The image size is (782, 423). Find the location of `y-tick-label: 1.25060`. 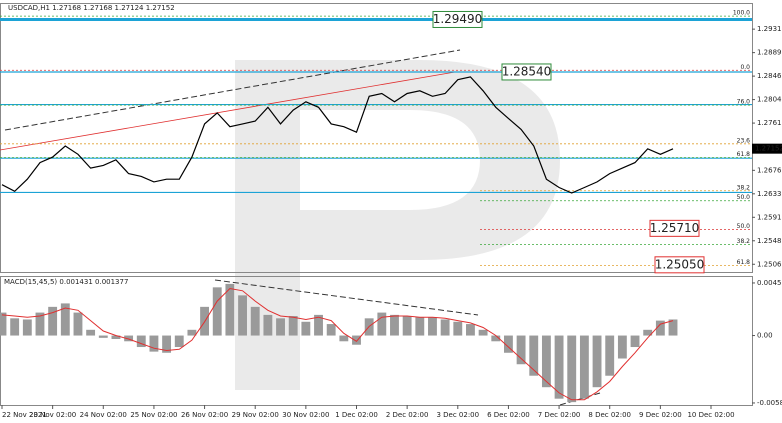

y-tick-label: 1.25060 is located at coordinates (769, 264).